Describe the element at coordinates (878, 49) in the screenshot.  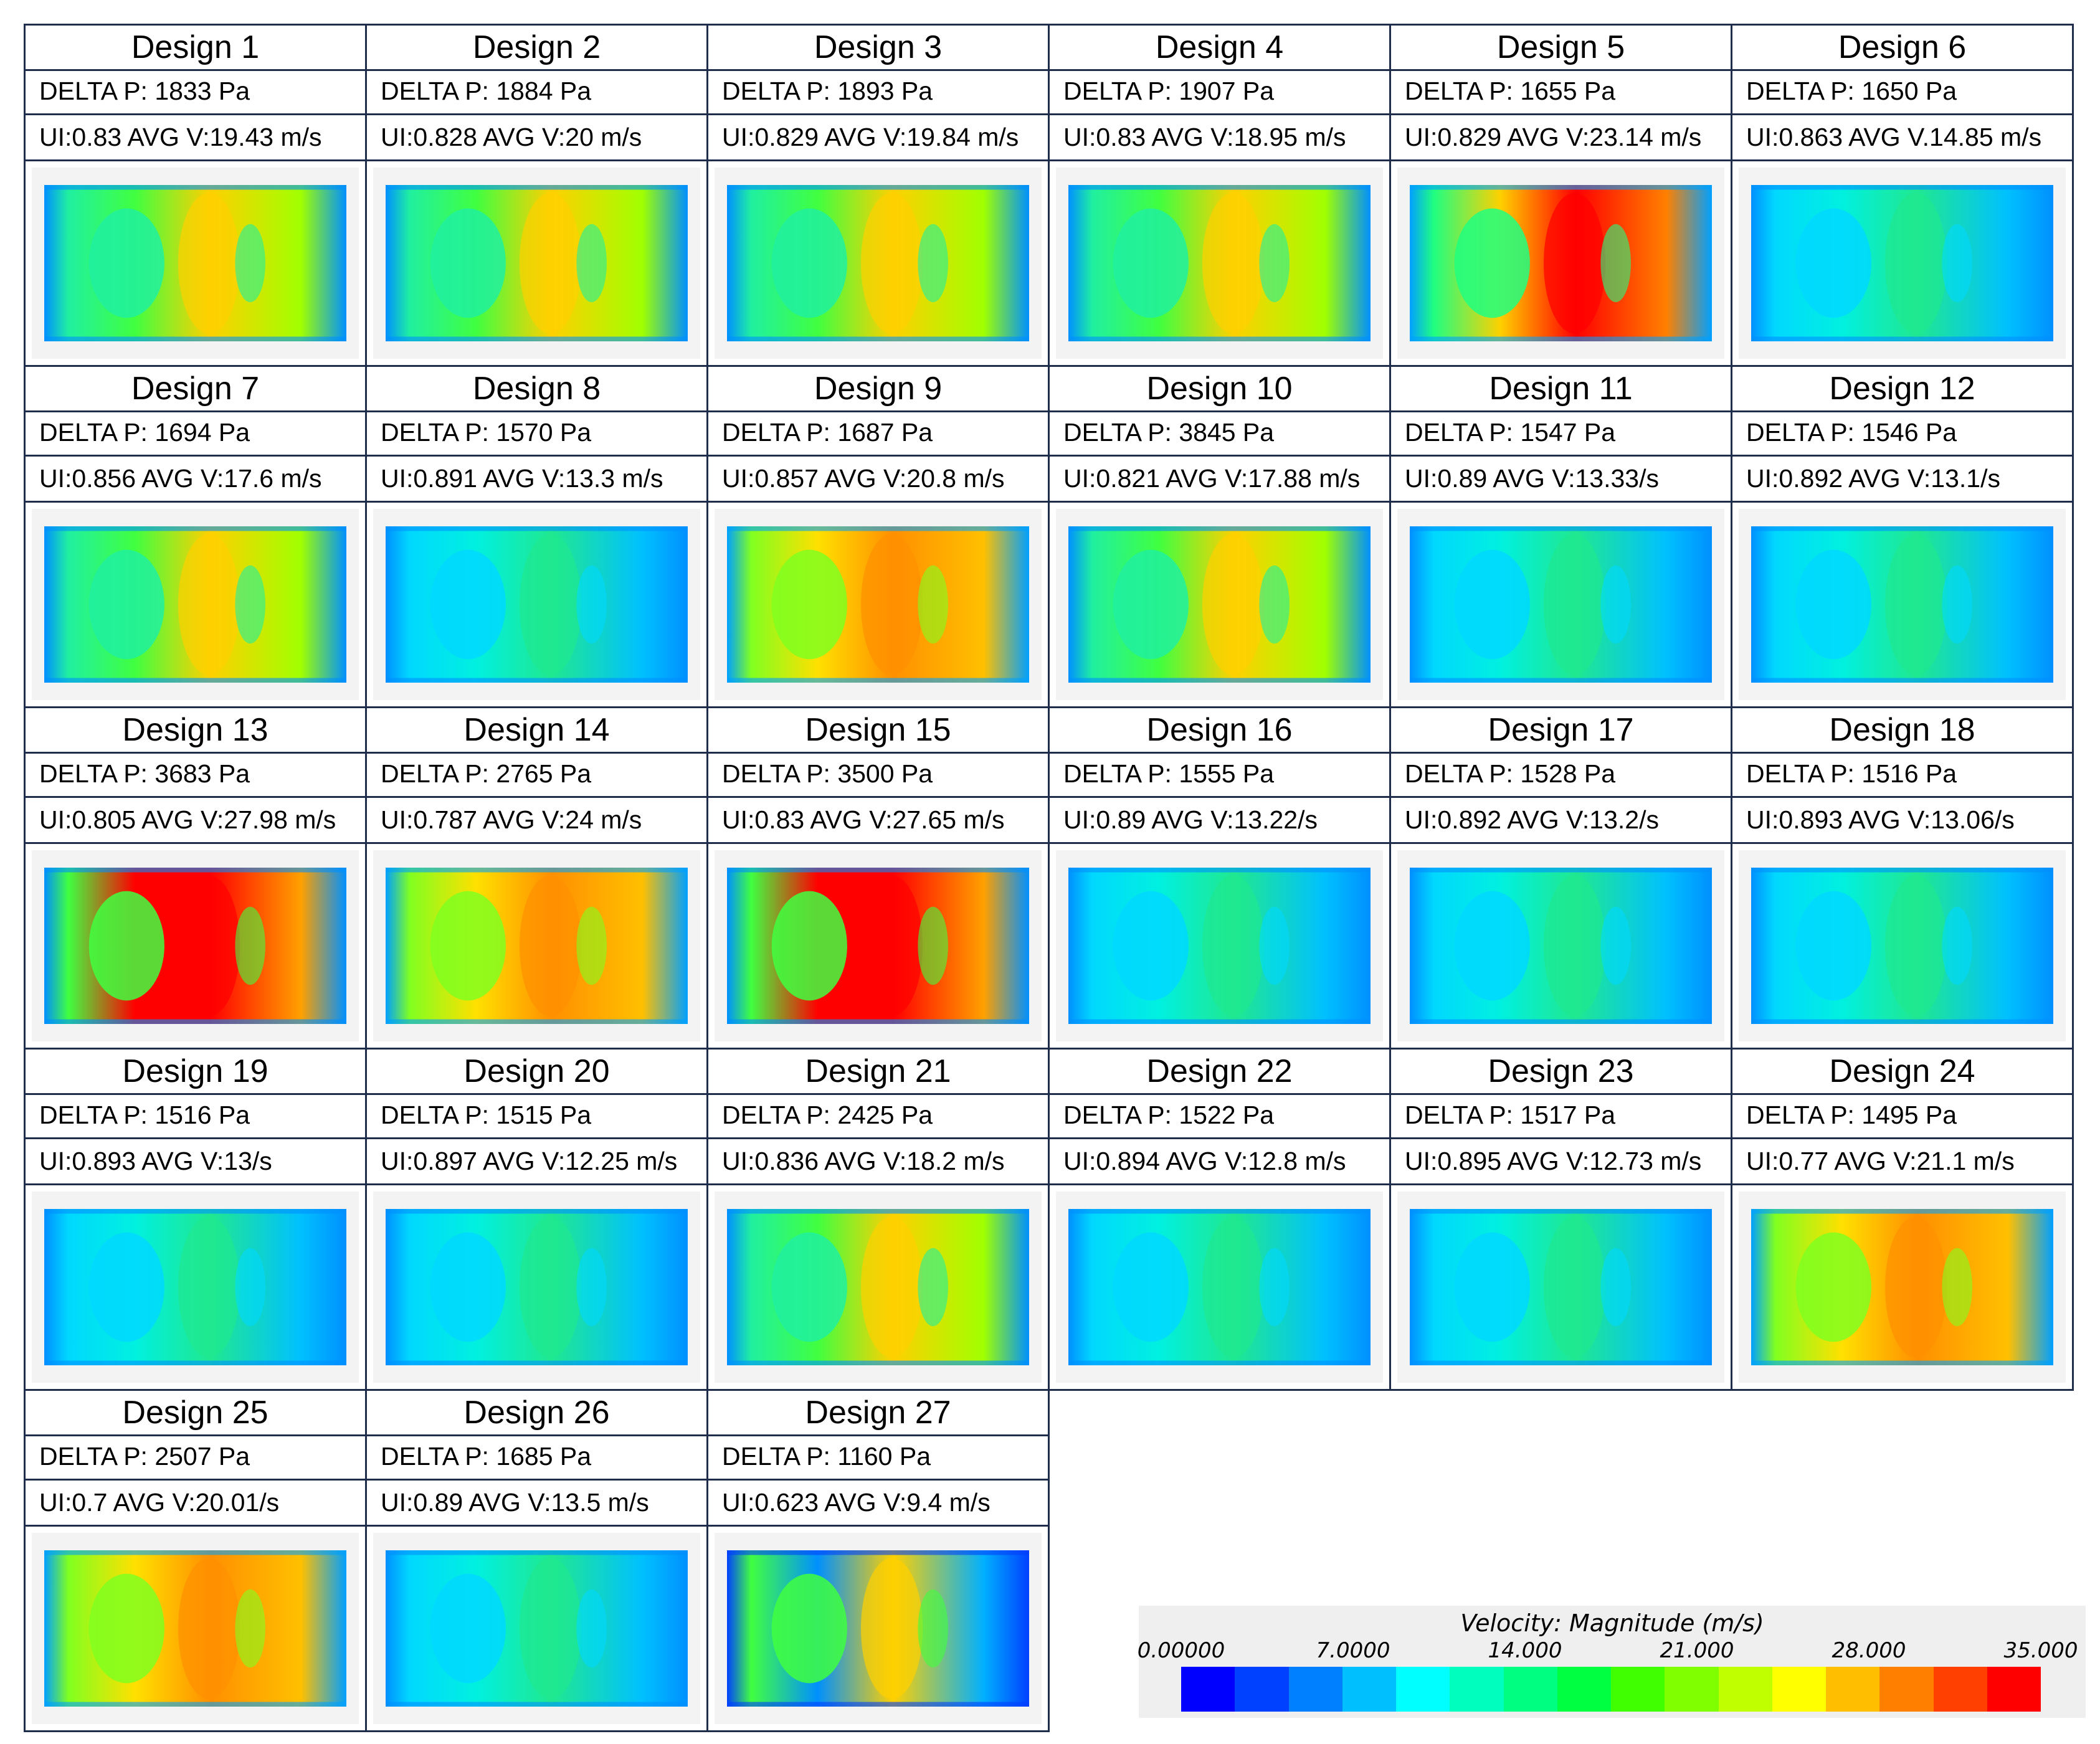
I see `design-title: Design 3` at that location.